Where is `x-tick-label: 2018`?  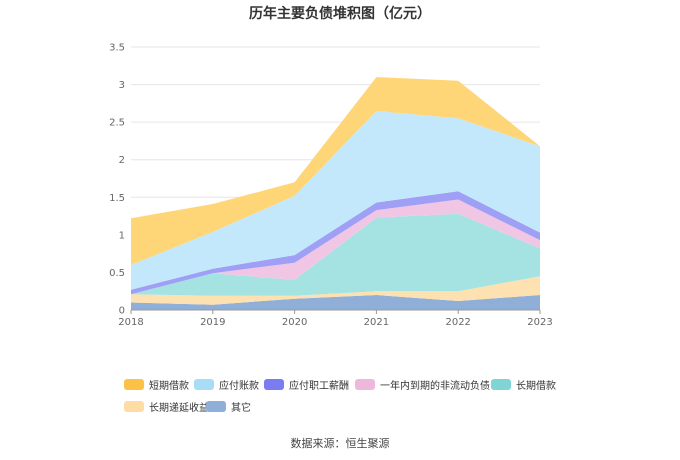 x-tick-label: 2018 is located at coordinates (130, 322).